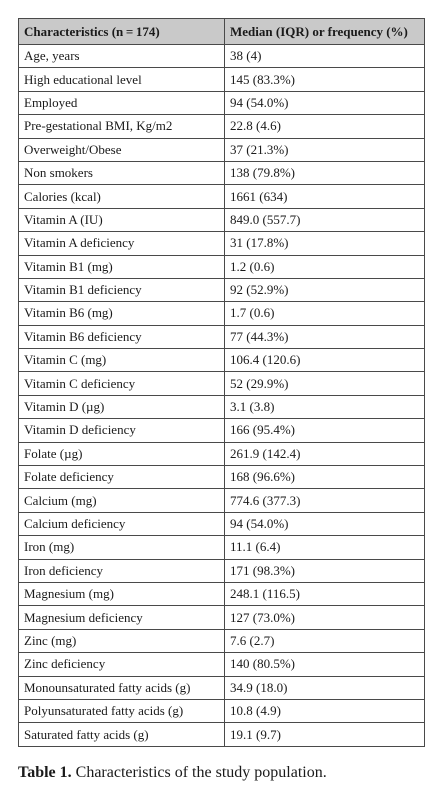 The height and width of the screenshot is (787, 442). I want to click on characteristic-cell: Non smokers, so click(121, 173).